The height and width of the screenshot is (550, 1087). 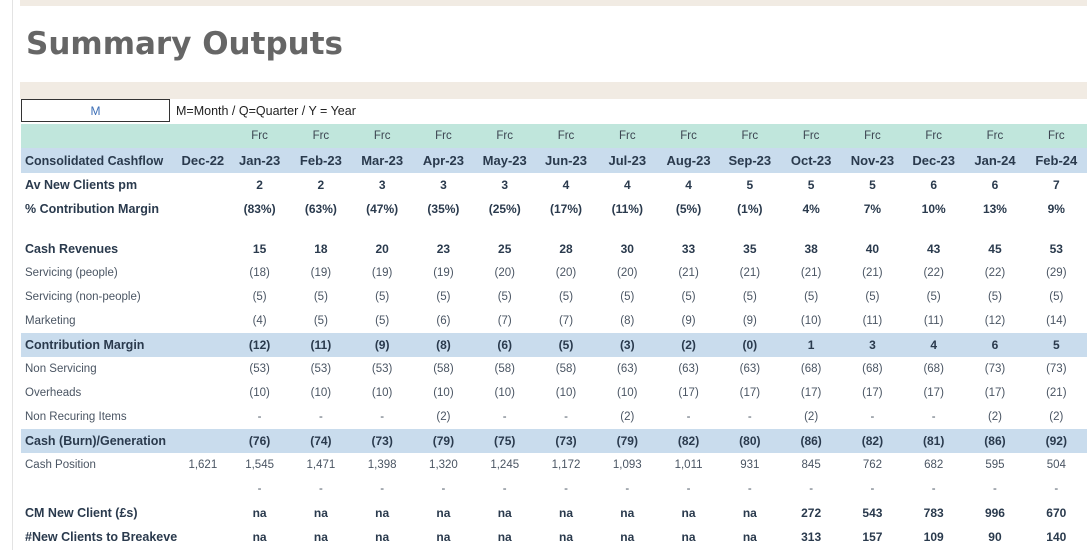 I want to click on month-header-cell: Apr-23, so click(x=443, y=160).